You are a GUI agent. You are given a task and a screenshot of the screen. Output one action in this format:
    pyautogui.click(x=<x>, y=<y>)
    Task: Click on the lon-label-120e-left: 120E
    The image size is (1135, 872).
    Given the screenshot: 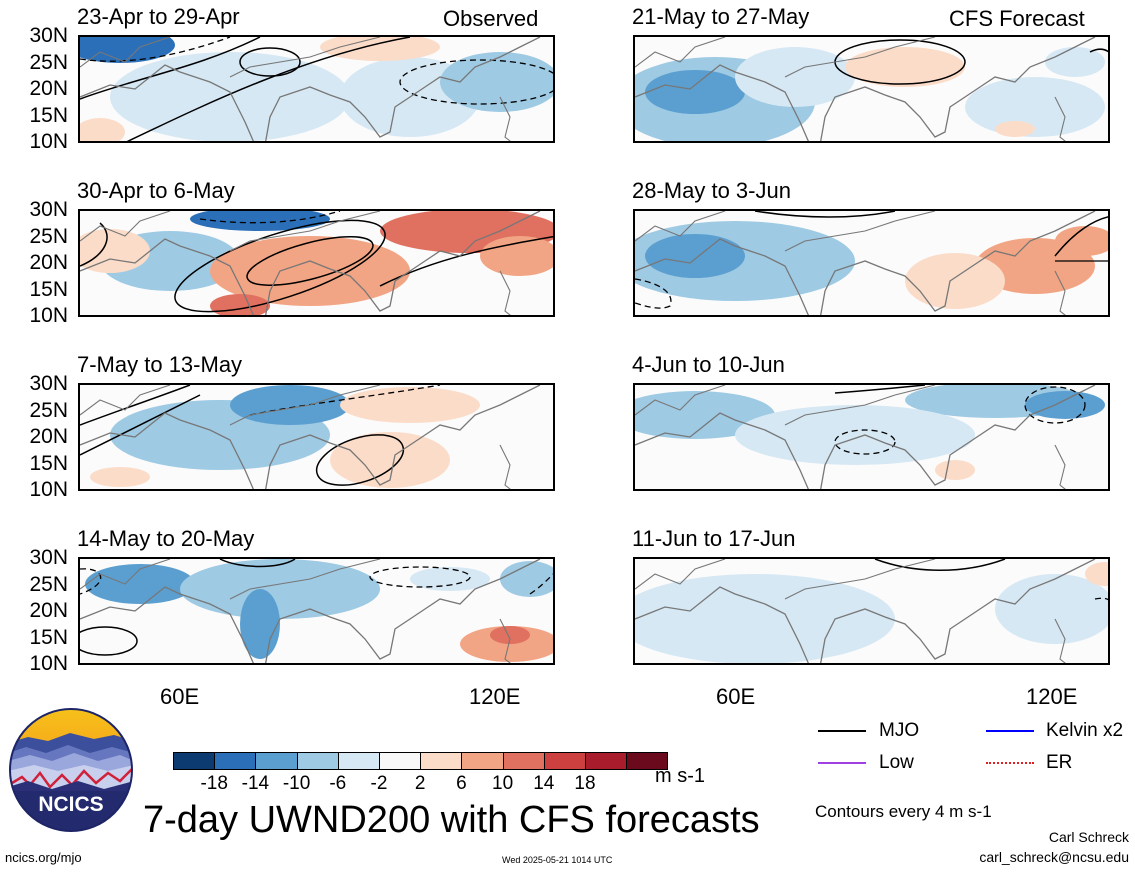 What is the action you would take?
    pyautogui.click(x=495, y=696)
    